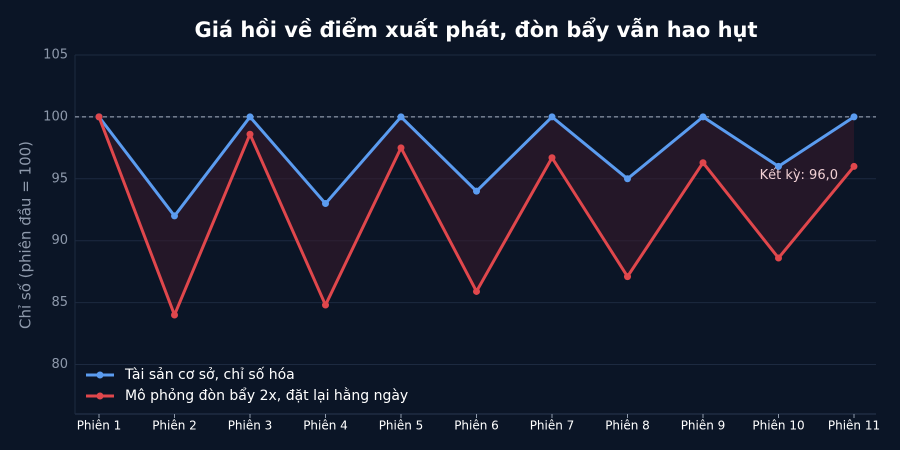 The width and height of the screenshot is (900, 450). Describe the element at coordinates (59, 302) in the screenshot. I see `y-tick-label: 85` at that location.